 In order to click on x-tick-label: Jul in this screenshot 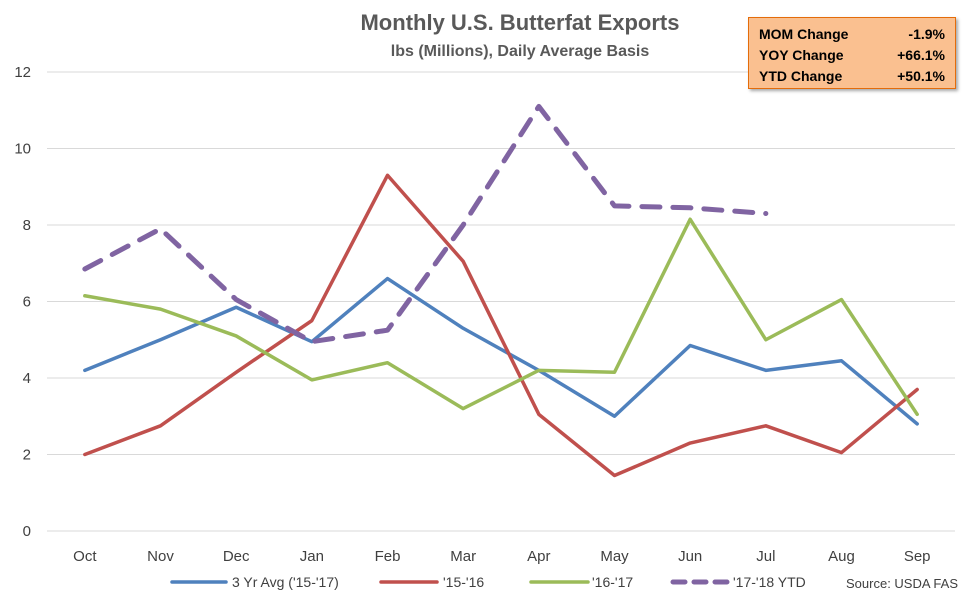, I will do `click(765, 556)`.